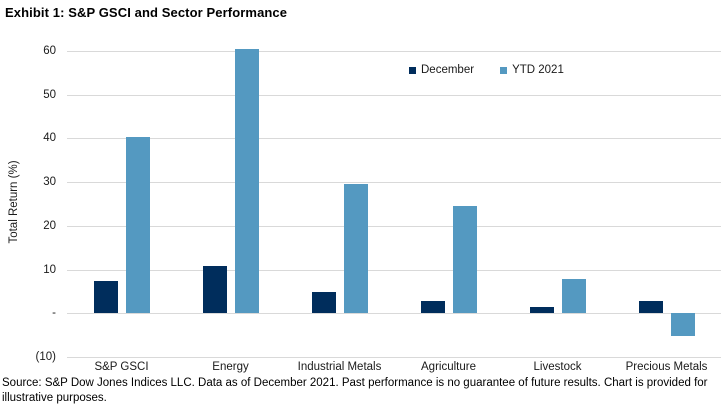  Describe the element at coordinates (49, 225) in the screenshot. I see `y-tick-label-20: 20` at that location.